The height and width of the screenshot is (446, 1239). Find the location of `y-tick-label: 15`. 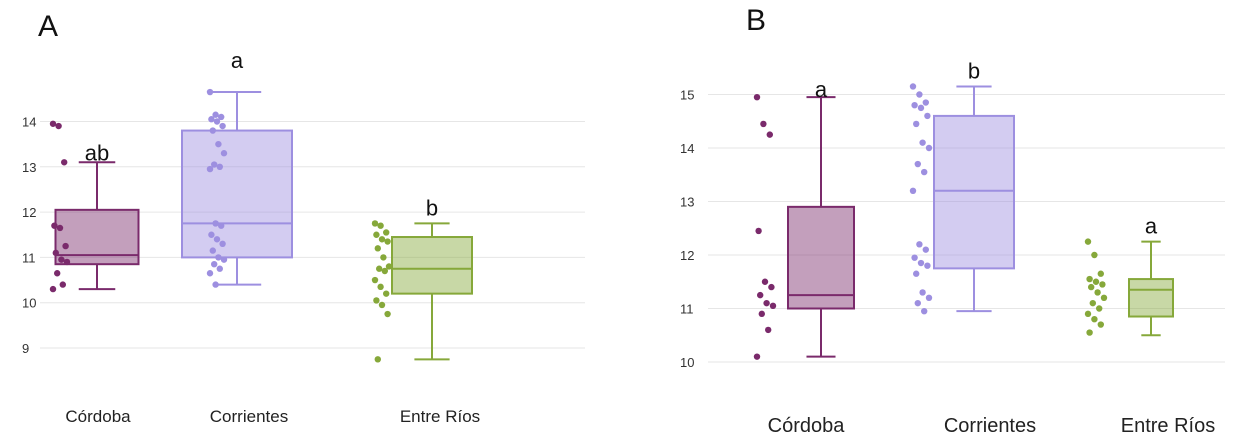

y-tick-label: 15 is located at coordinates (687, 95).